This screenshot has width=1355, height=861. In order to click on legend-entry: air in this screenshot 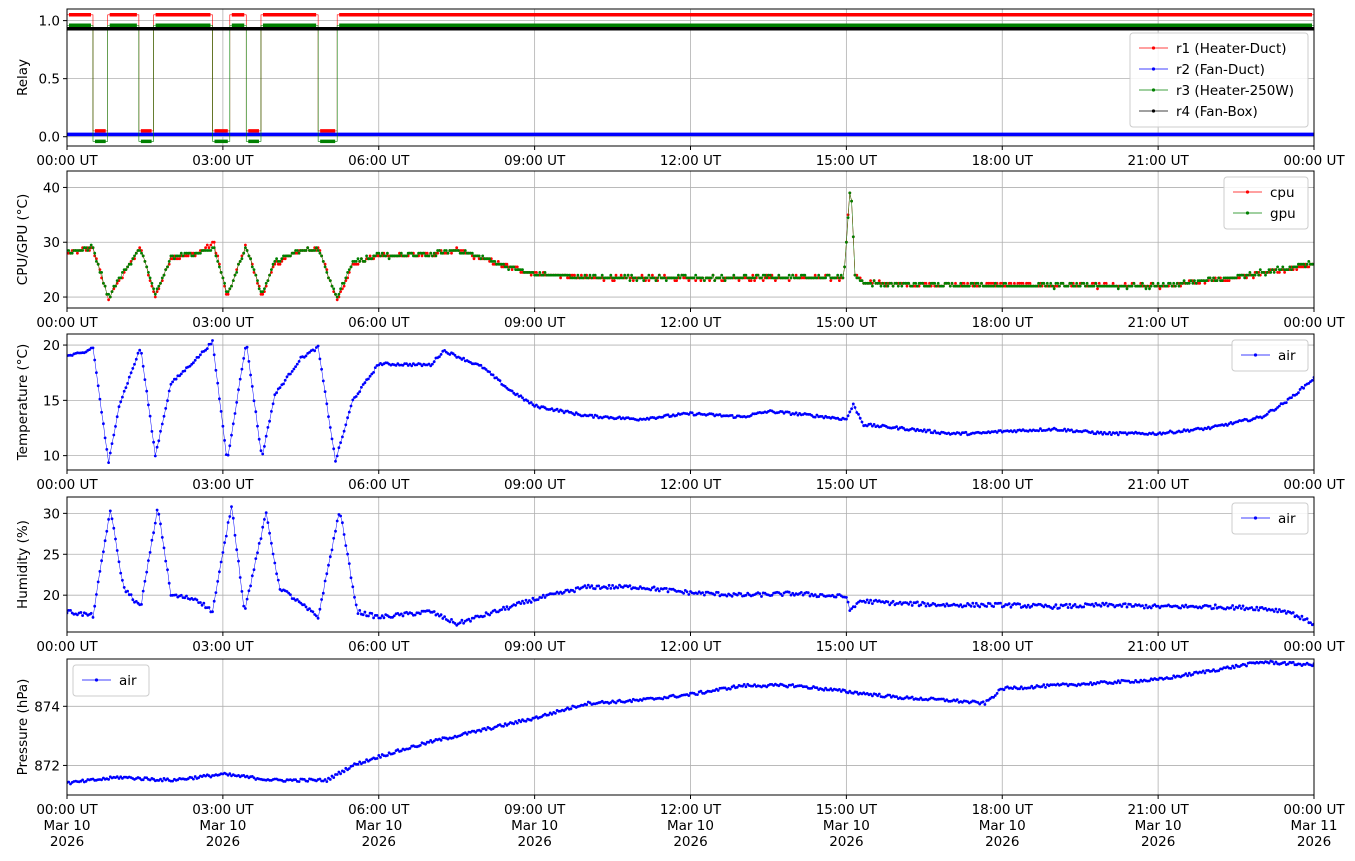, I will do `click(128, 681)`.